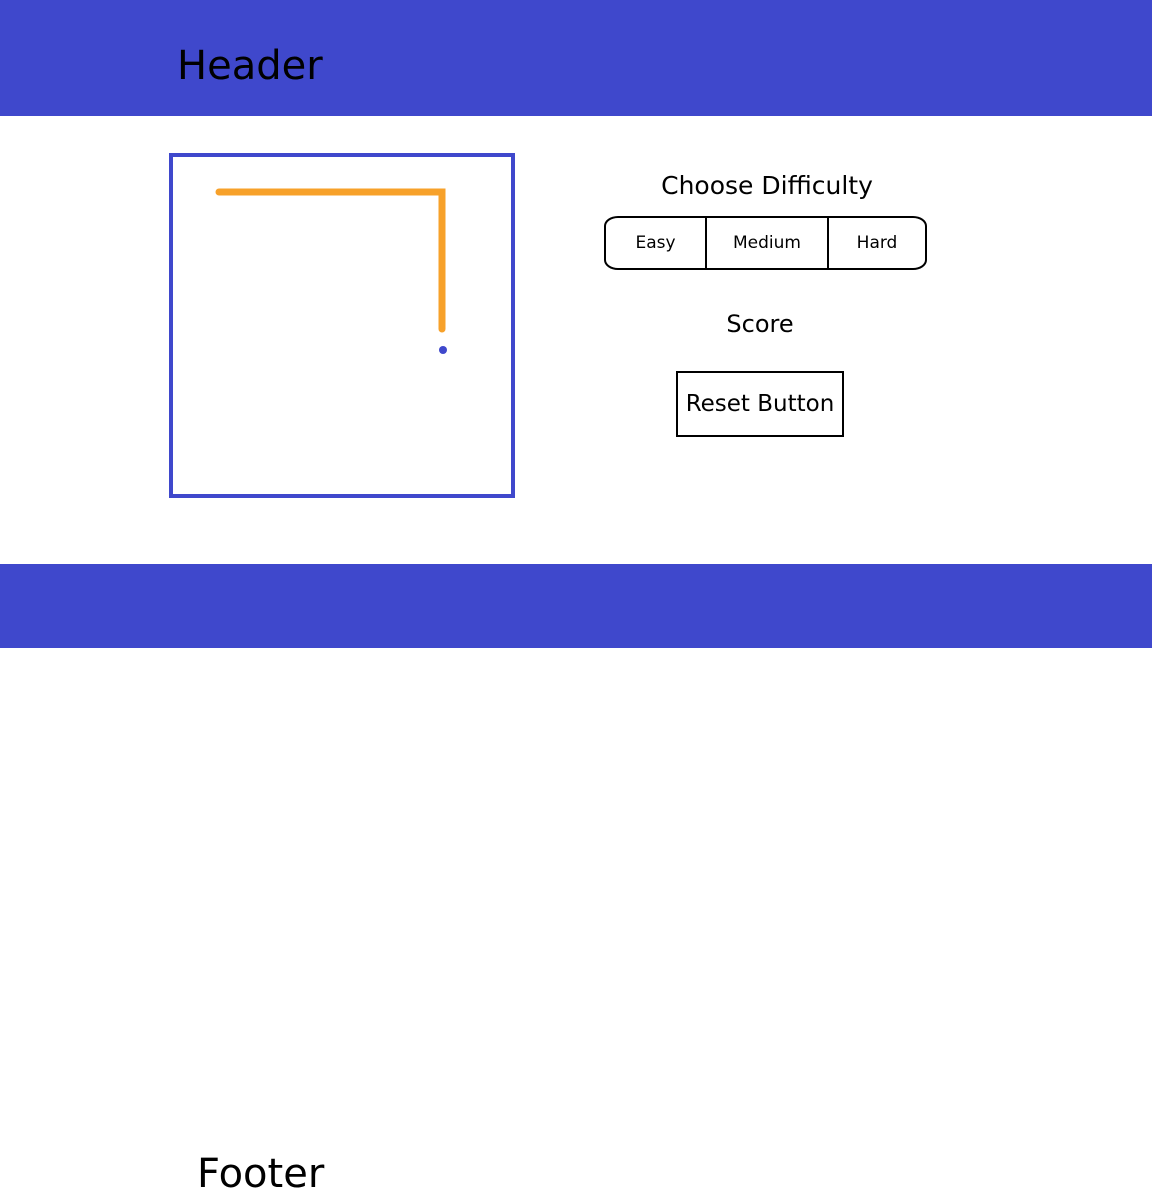 This screenshot has height=1198, width=1152. I want to click on reset-button: Reset Button, so click(760, 404).